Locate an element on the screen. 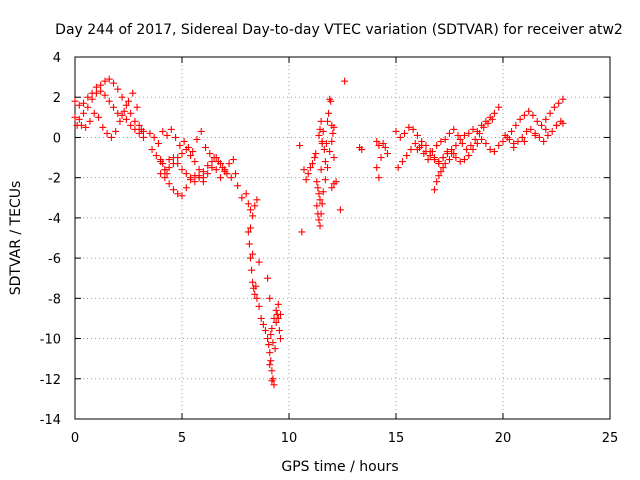  y-axis-label: SDTVAR / TECUs is located at coordinates (16, 238).